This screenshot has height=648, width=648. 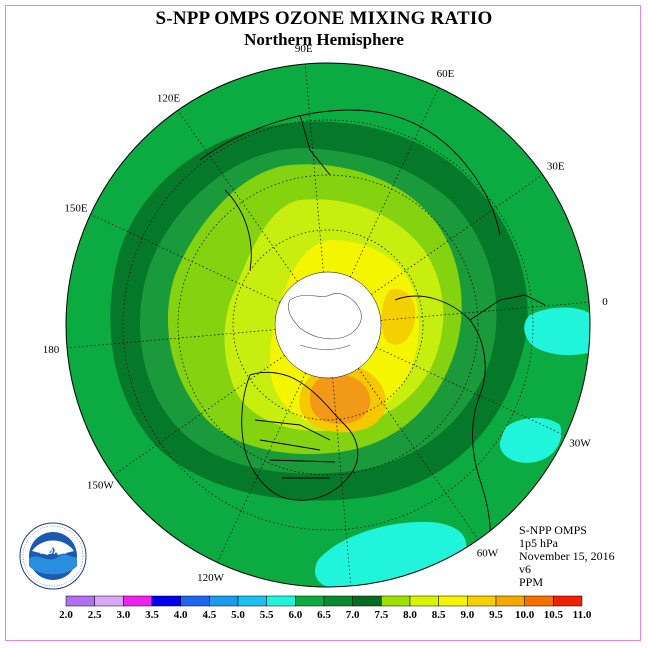 I want to click on continent-outline-asia, so click(x=350, y=190).